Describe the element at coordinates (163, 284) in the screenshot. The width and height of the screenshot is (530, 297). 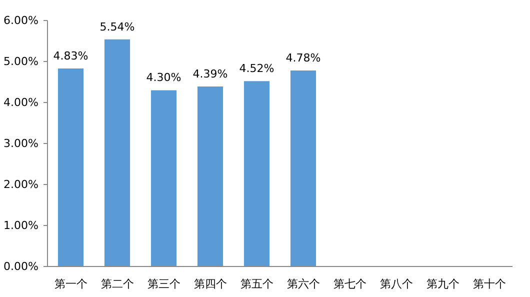
I see `x-tick-label: 第三个` at that location.